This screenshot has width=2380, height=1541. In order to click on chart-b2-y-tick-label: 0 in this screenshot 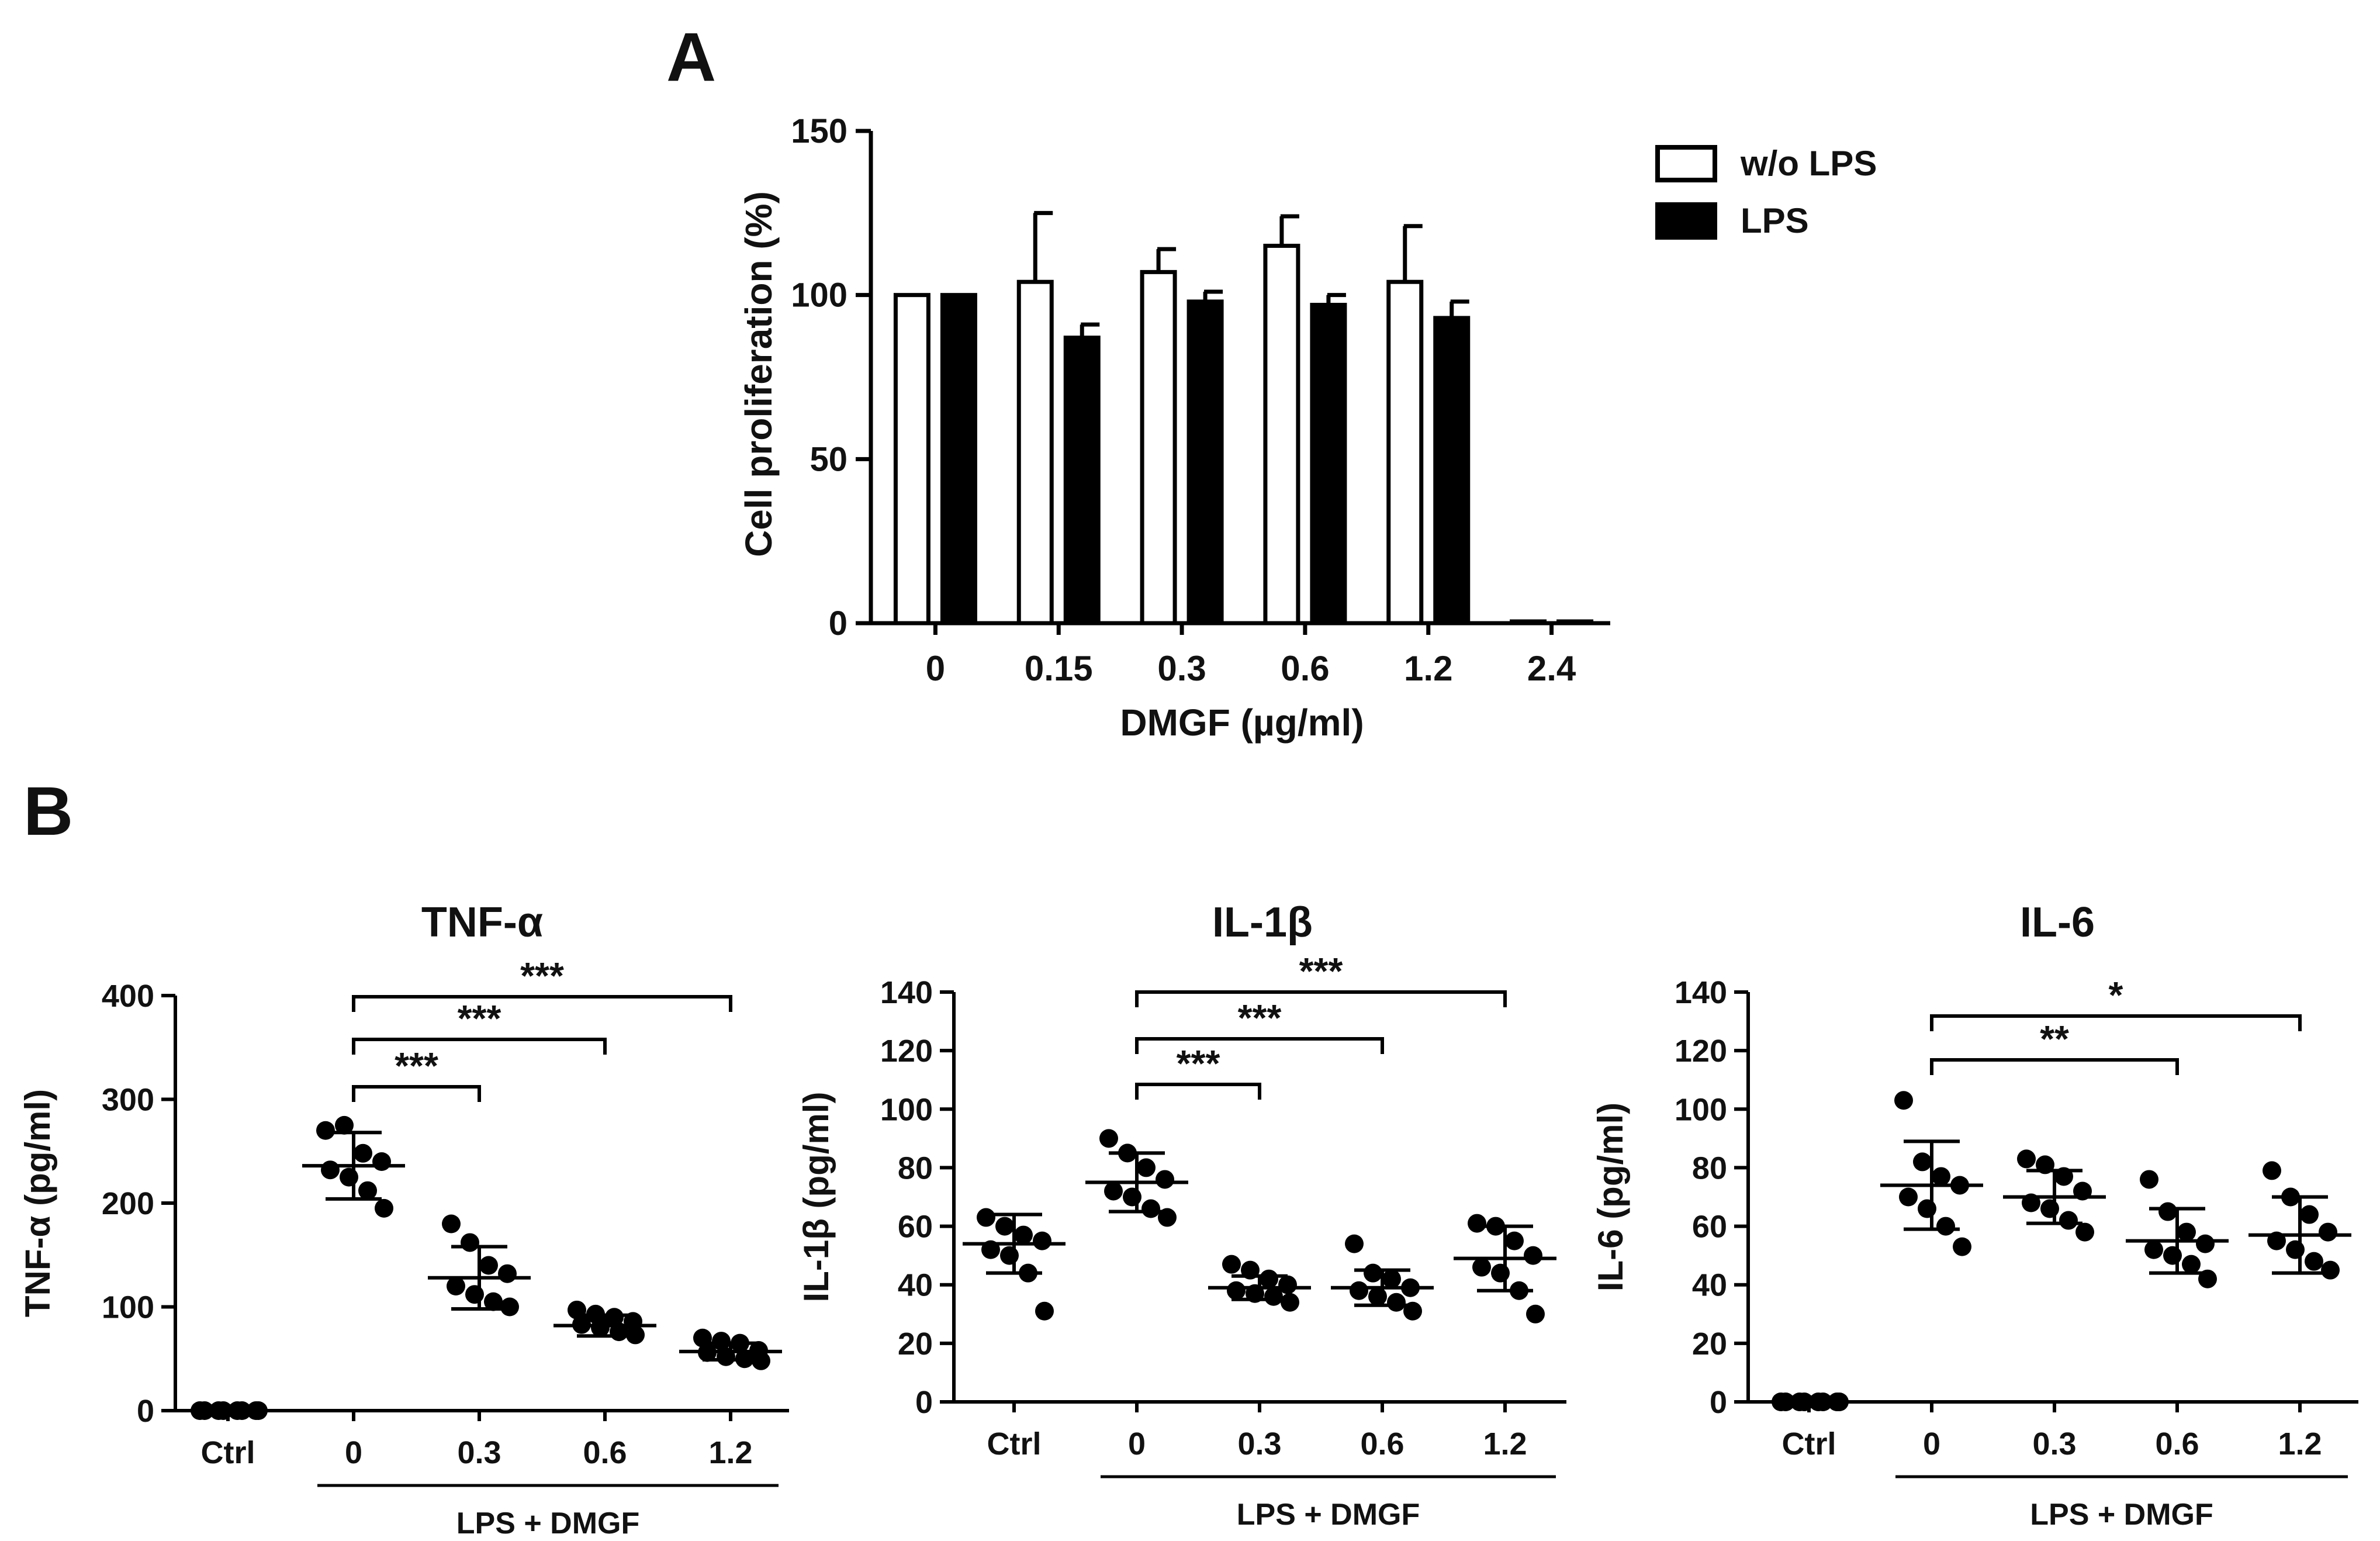, I will do `click(924, 1402)`.